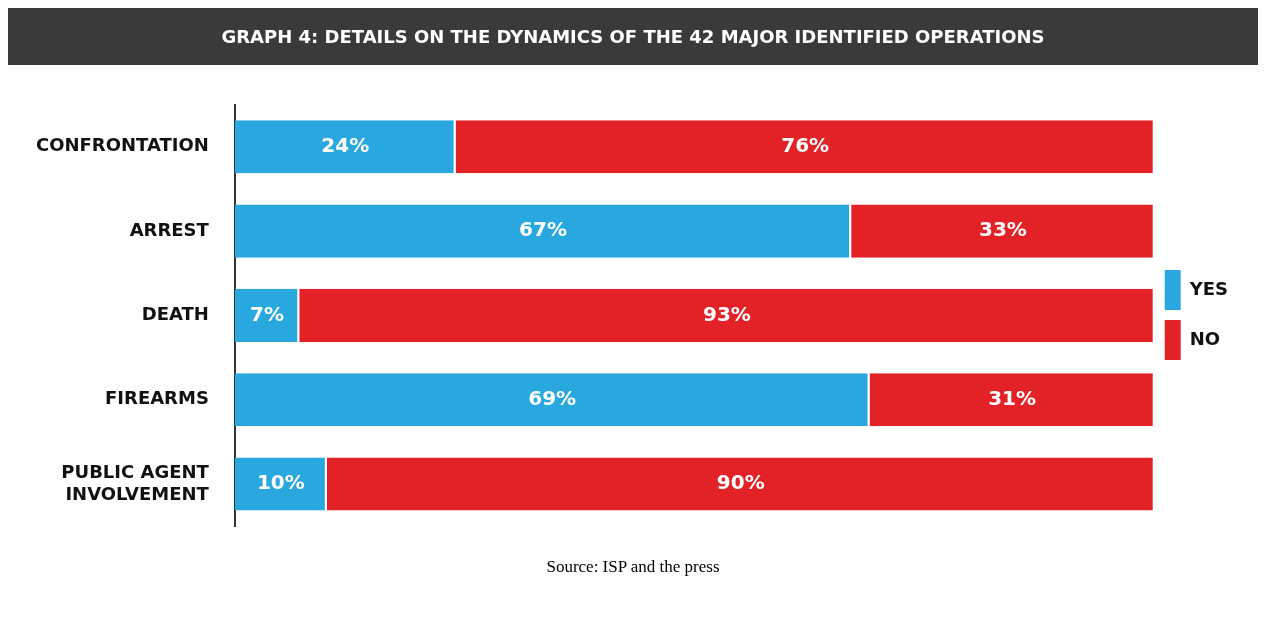  Describe the element at coordinates (1012, 397) in the screenshot. I see `data-label: 31%` at that location.